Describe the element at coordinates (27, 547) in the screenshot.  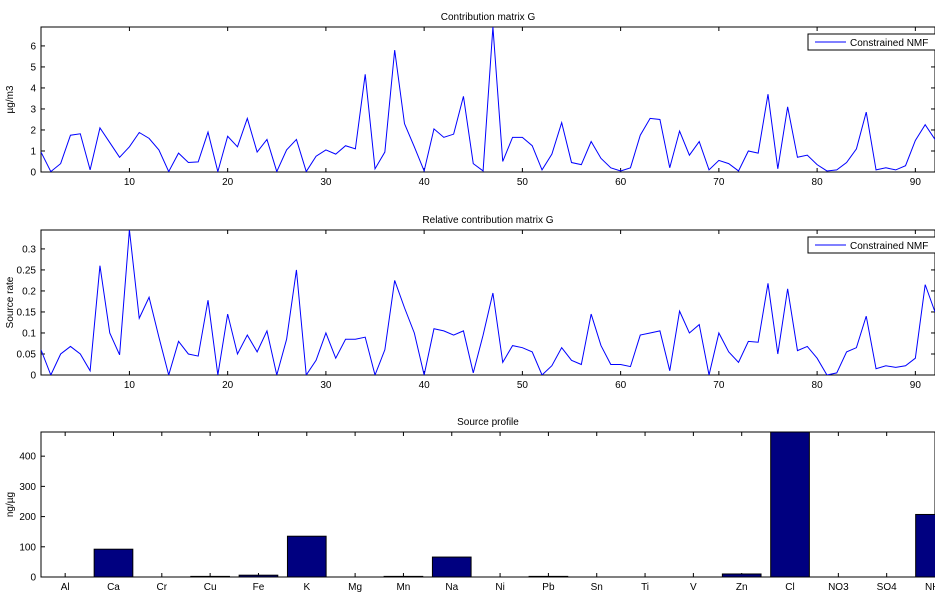
I see `y-tick-label: 100` at that location.